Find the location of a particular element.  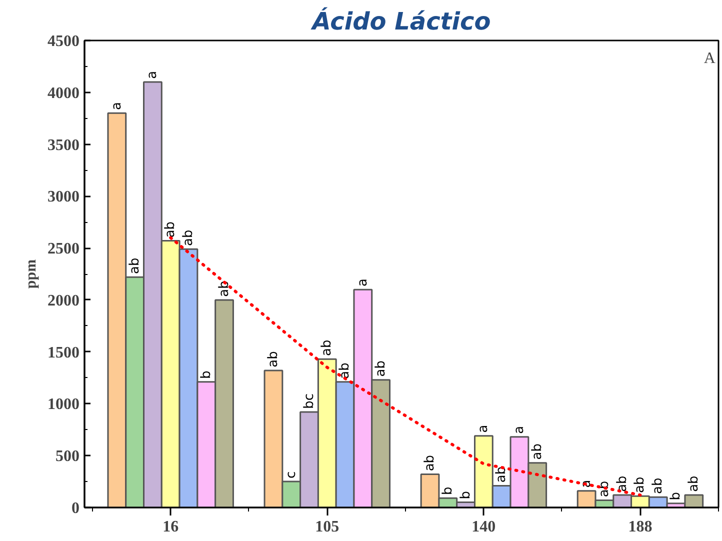

y-tick-label: 3000 is located at coordinates (64, 197).